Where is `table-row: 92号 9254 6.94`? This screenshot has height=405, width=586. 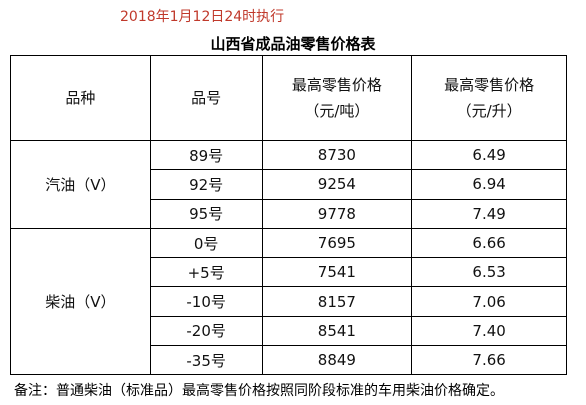
table-row: 92号 9254 6.94 is located at coordinates (289, 184).